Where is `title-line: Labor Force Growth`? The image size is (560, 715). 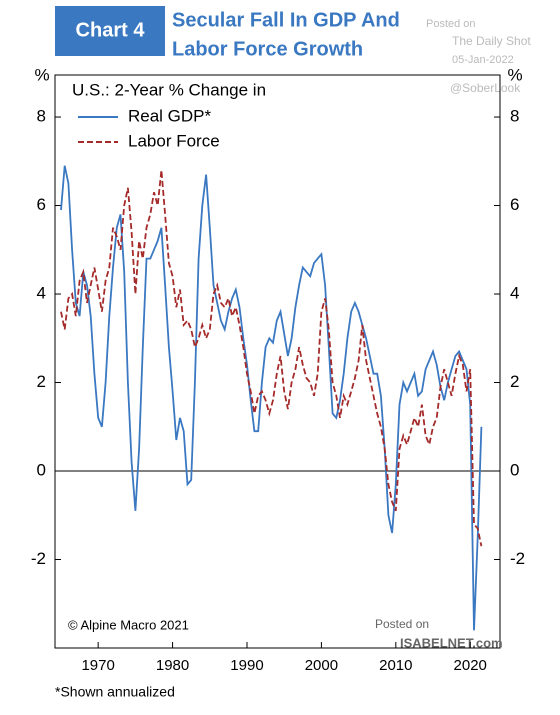 title-line: Labor Force Growth is located at coordinates (267, 49).